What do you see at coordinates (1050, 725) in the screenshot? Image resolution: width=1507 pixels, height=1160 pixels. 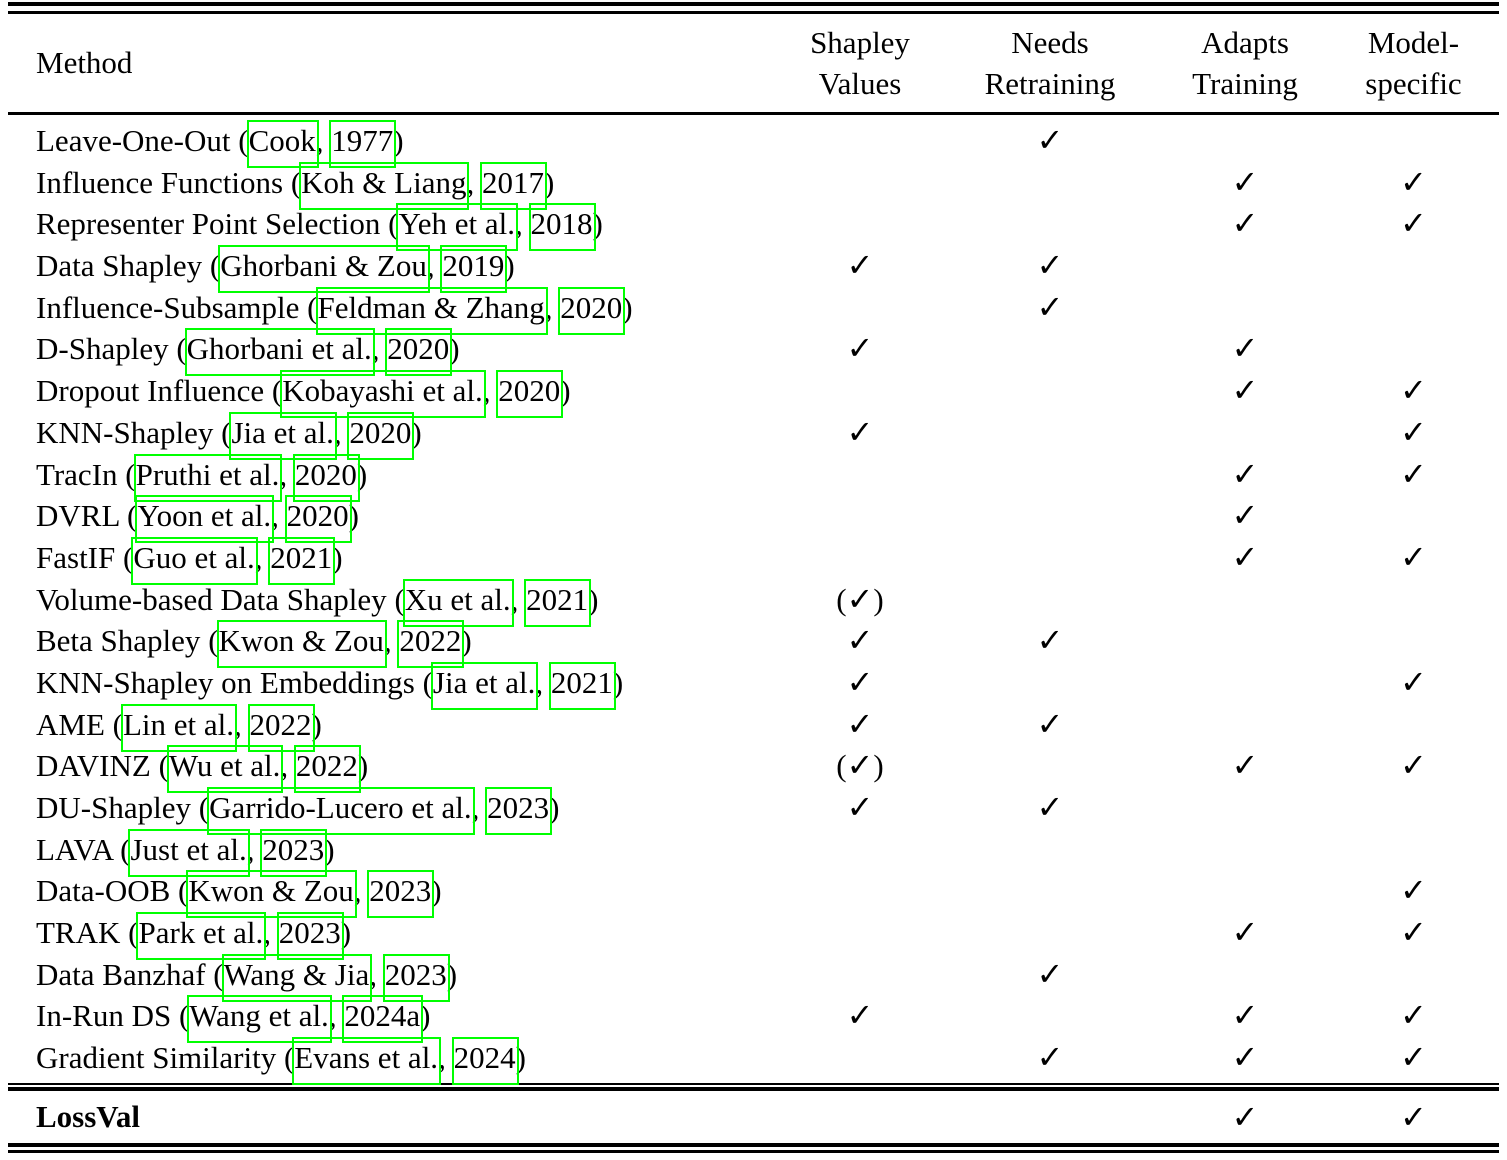 I see `check-cell-needs-retraining: ✓` at bounding box center [1050, 725].